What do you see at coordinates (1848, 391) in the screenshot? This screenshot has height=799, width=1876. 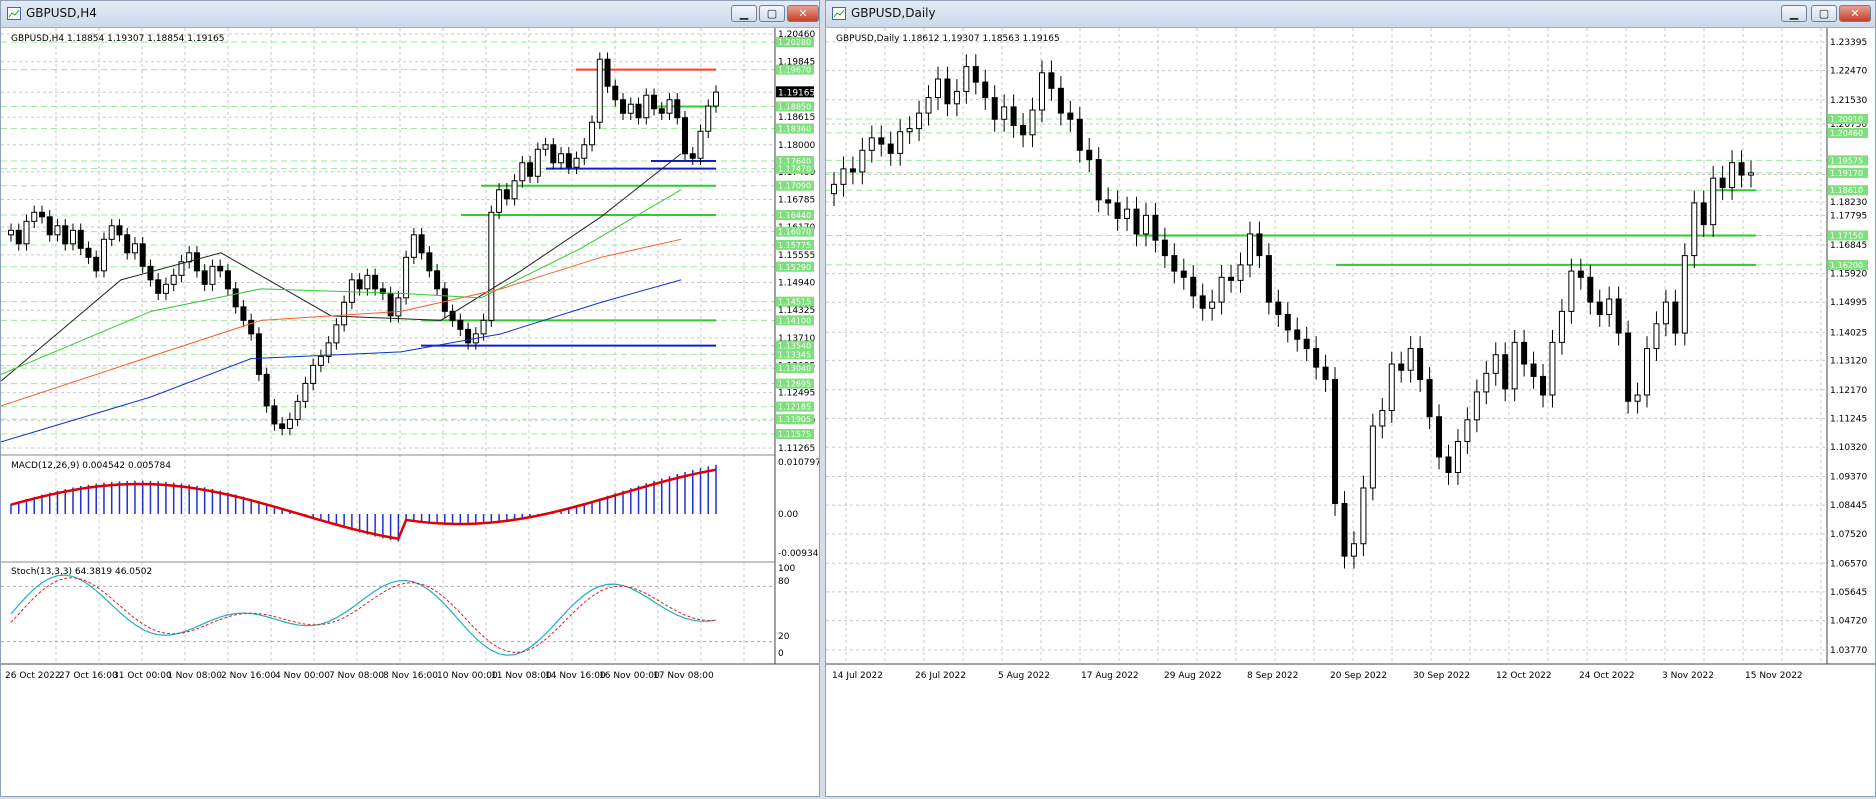 I see `price-axis-label: 1.12170` at bounding box center [1848, 391].